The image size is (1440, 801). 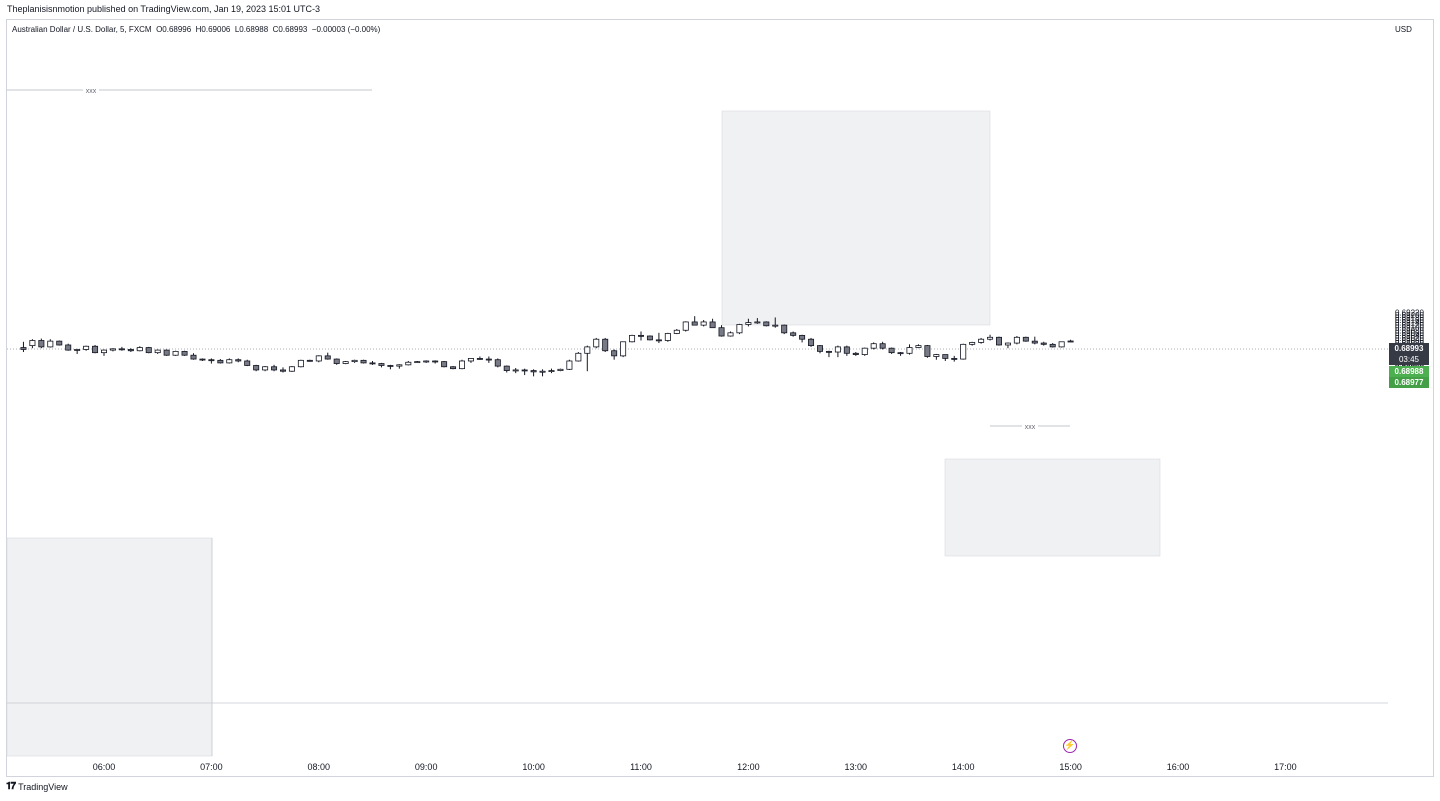 I want to click on price-tick-label: 0.69040, so click(x=1409, y=335).